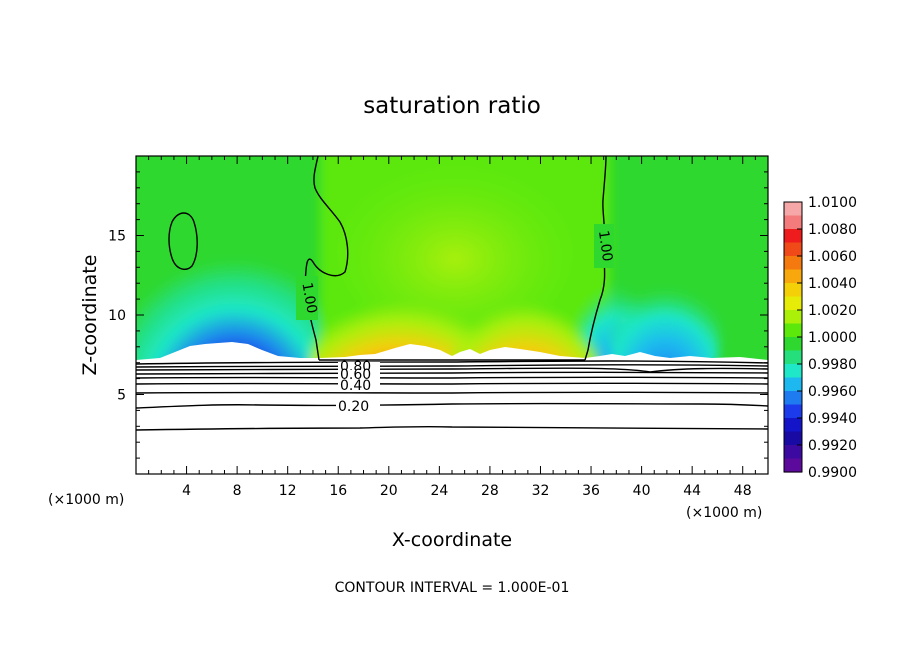 This screenshot has width=904, height=654. Describe the element at coordinates (743, 491) in the screenshot. I see `x-tick-label: 48` at that location.